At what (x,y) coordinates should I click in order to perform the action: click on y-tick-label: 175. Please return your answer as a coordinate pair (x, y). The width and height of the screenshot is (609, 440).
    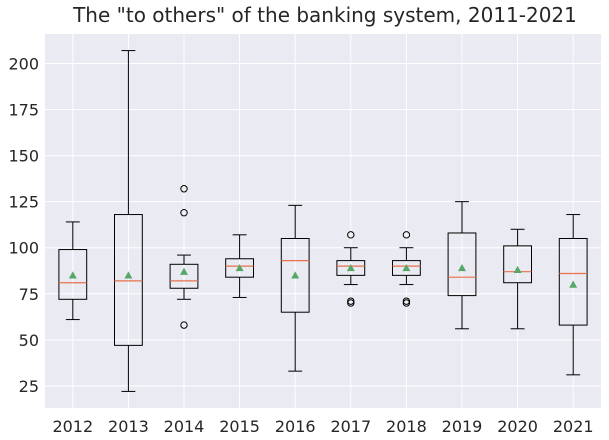
    Looking at the image, I should click on (23, 110).